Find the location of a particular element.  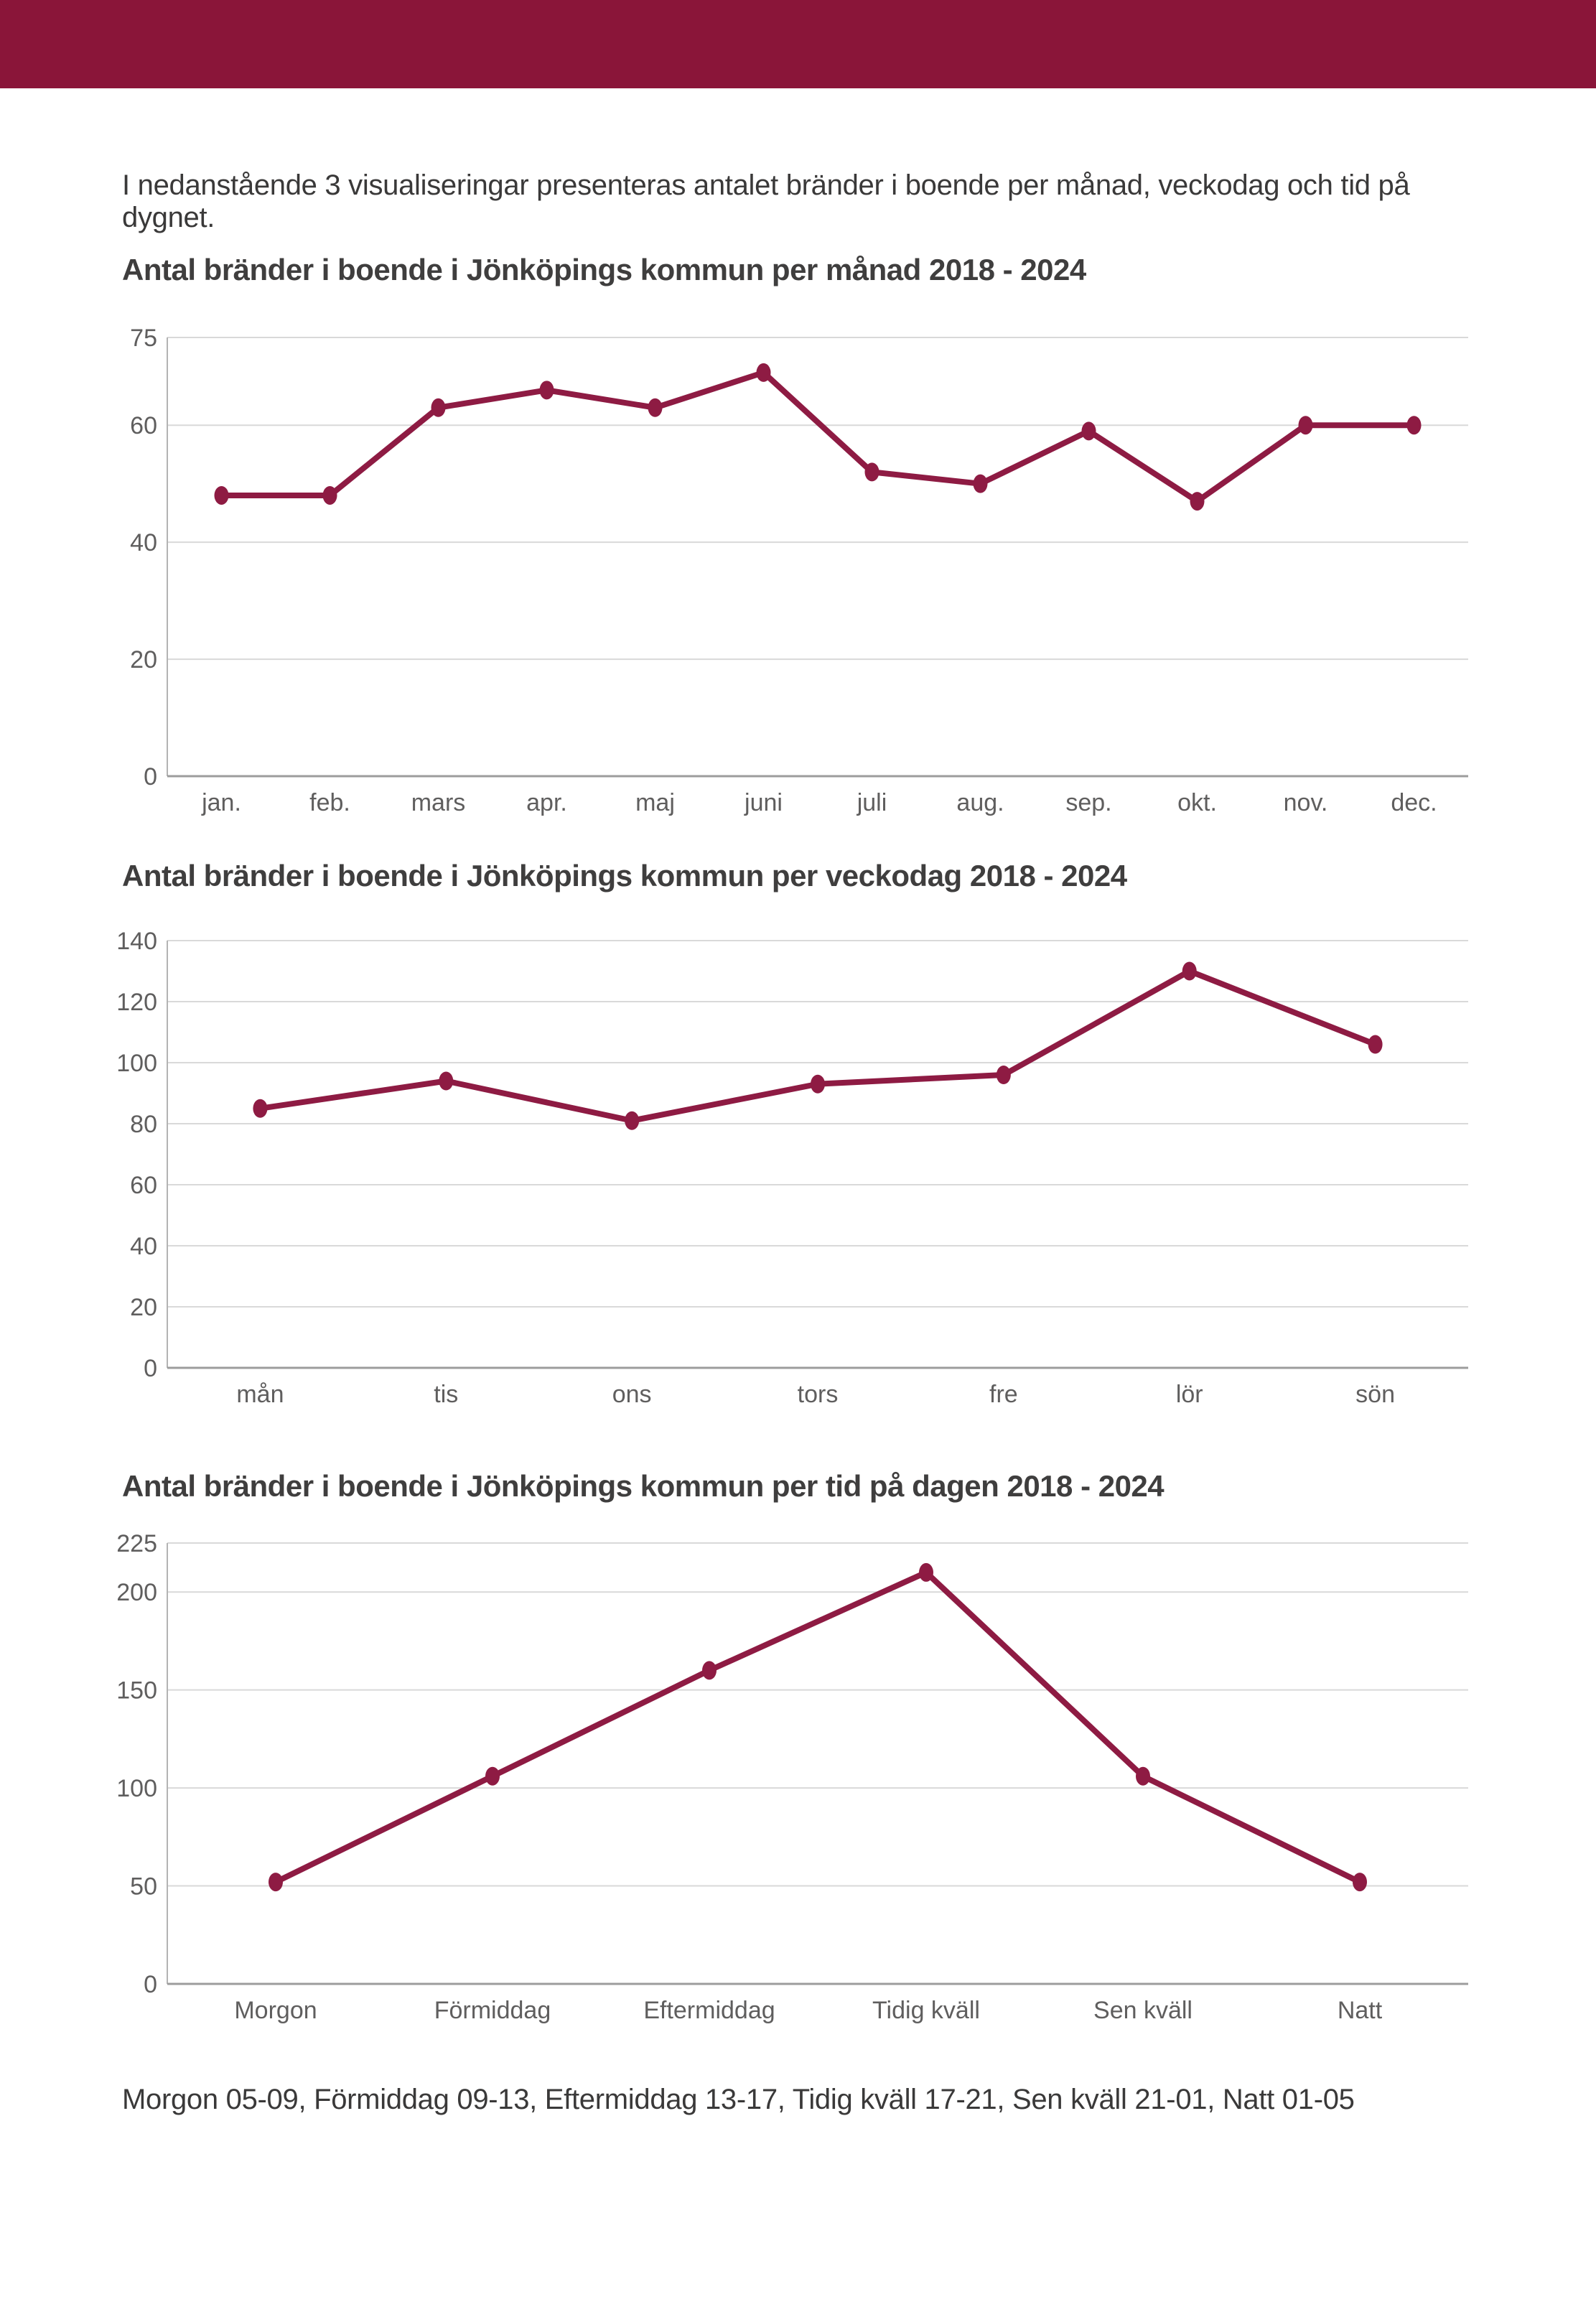

svg-text: 75 is located at coordinates (143, 338).